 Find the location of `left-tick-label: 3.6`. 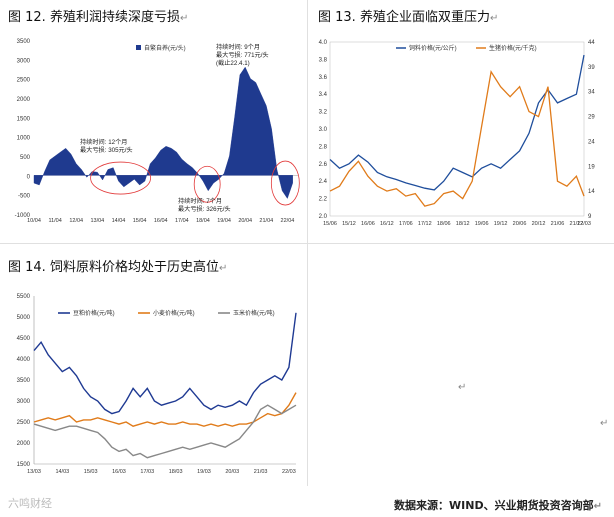

left-tick-label: 3.6 is located at coordinates (323, 78).